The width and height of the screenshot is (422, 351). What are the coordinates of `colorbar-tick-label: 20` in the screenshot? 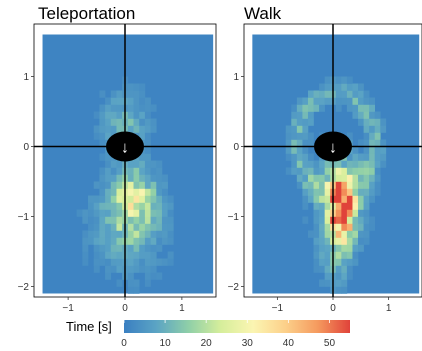 It's located at (207, 343).